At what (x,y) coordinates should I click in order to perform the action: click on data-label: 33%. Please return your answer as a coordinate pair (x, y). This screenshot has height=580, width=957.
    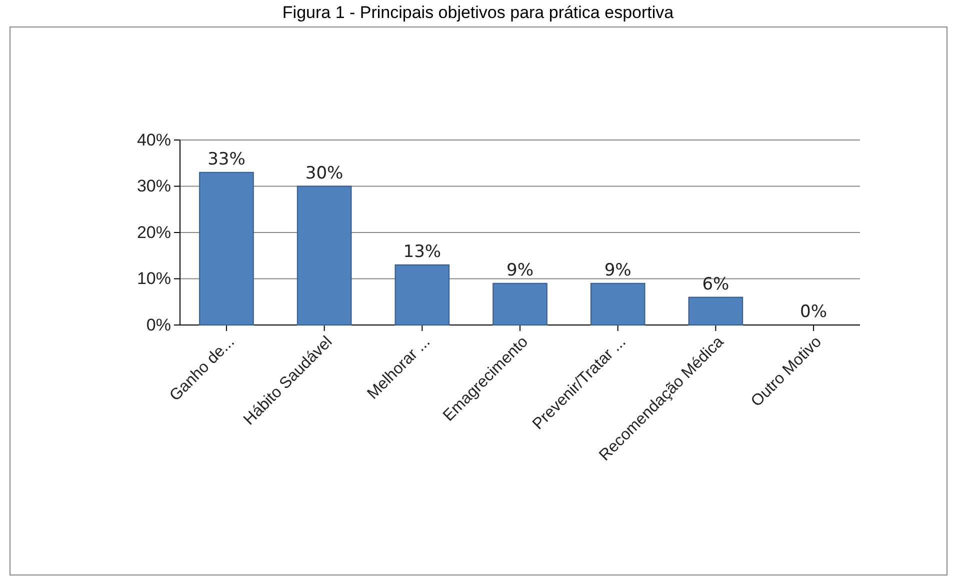
    Looking at the image, I should click on (227, 159).